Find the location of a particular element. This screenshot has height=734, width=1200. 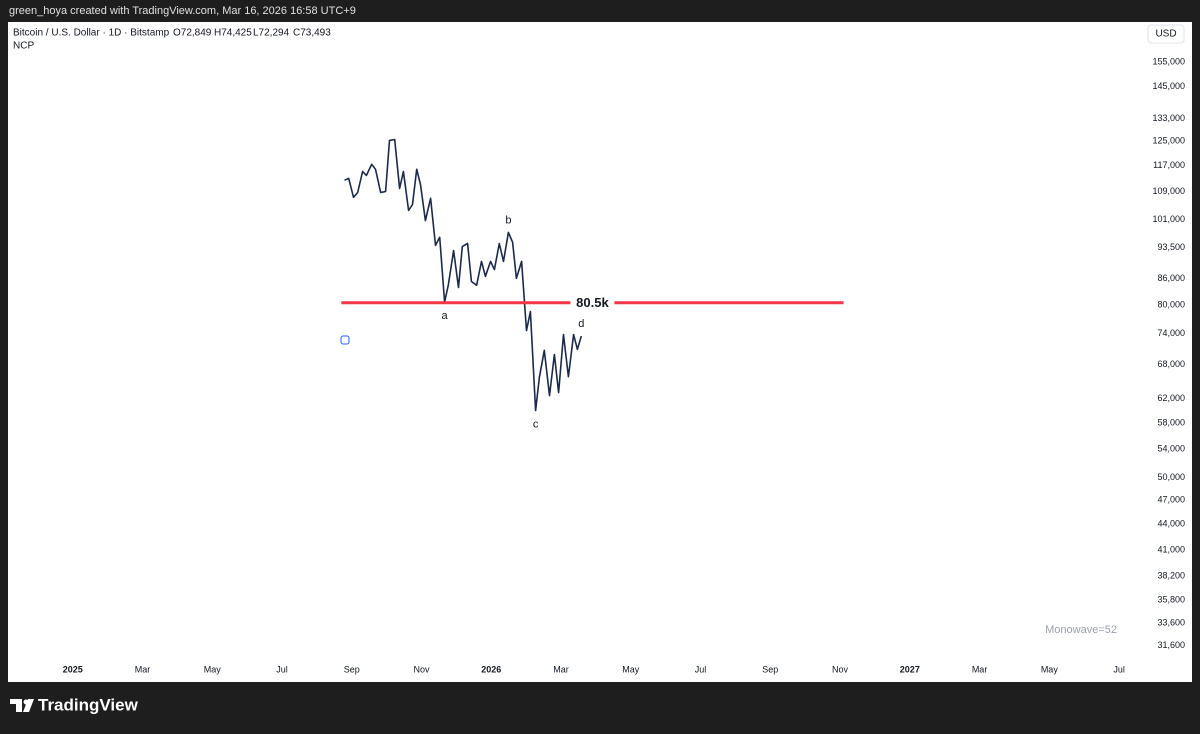

y-tick-label: 62,000 is located at coordinates (1171, 398).